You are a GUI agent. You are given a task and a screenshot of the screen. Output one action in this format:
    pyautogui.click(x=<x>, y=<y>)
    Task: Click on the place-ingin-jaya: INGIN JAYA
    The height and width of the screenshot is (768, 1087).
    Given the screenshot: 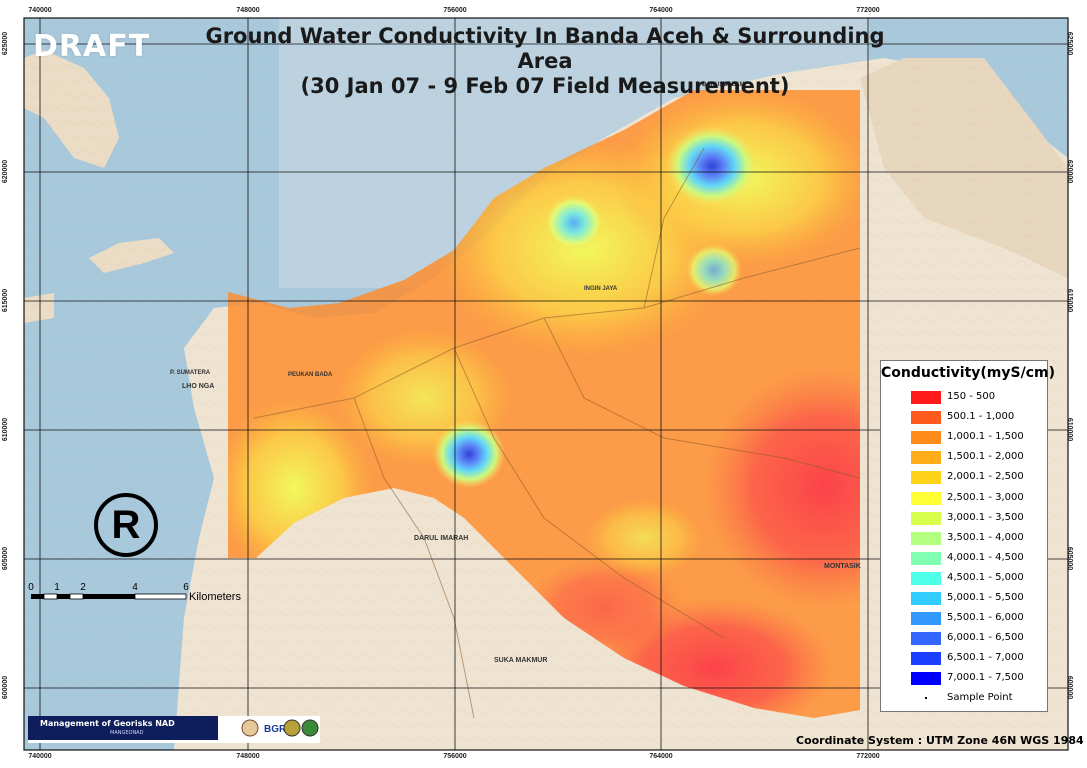 What is the action you would take?
    pyautogui.click(x=601, y=289)
    